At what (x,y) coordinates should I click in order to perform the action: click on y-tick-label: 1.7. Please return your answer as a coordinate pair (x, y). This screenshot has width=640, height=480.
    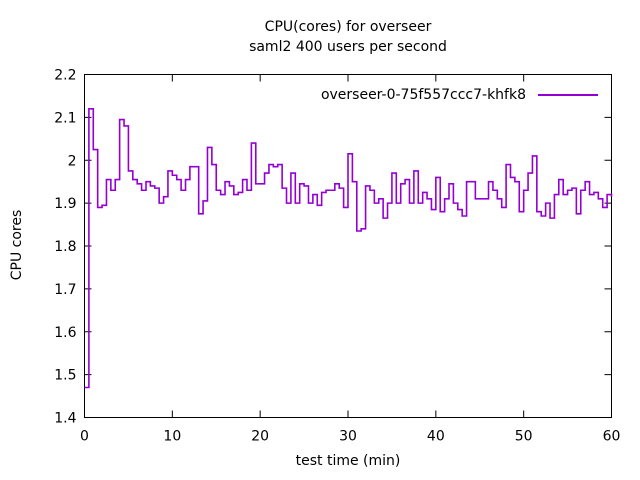
    Looking at the image, I should click on (65, 290).